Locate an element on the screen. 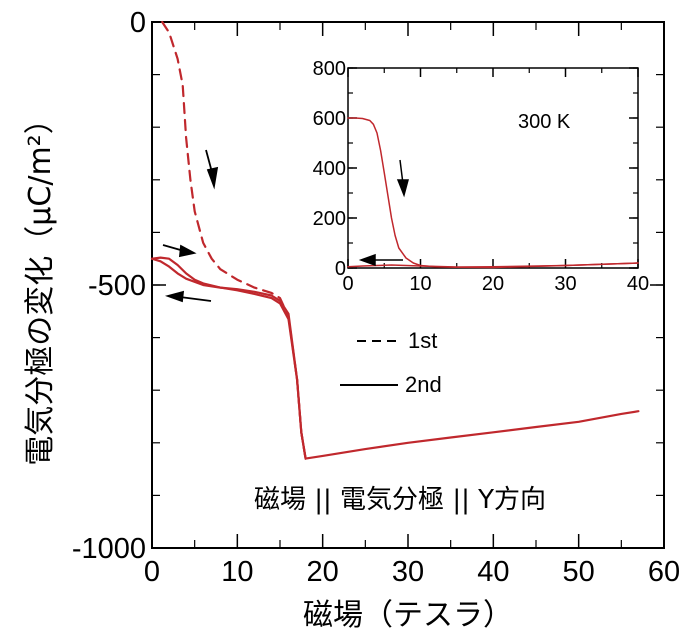  inset-series is located at coordinates (493, 193).